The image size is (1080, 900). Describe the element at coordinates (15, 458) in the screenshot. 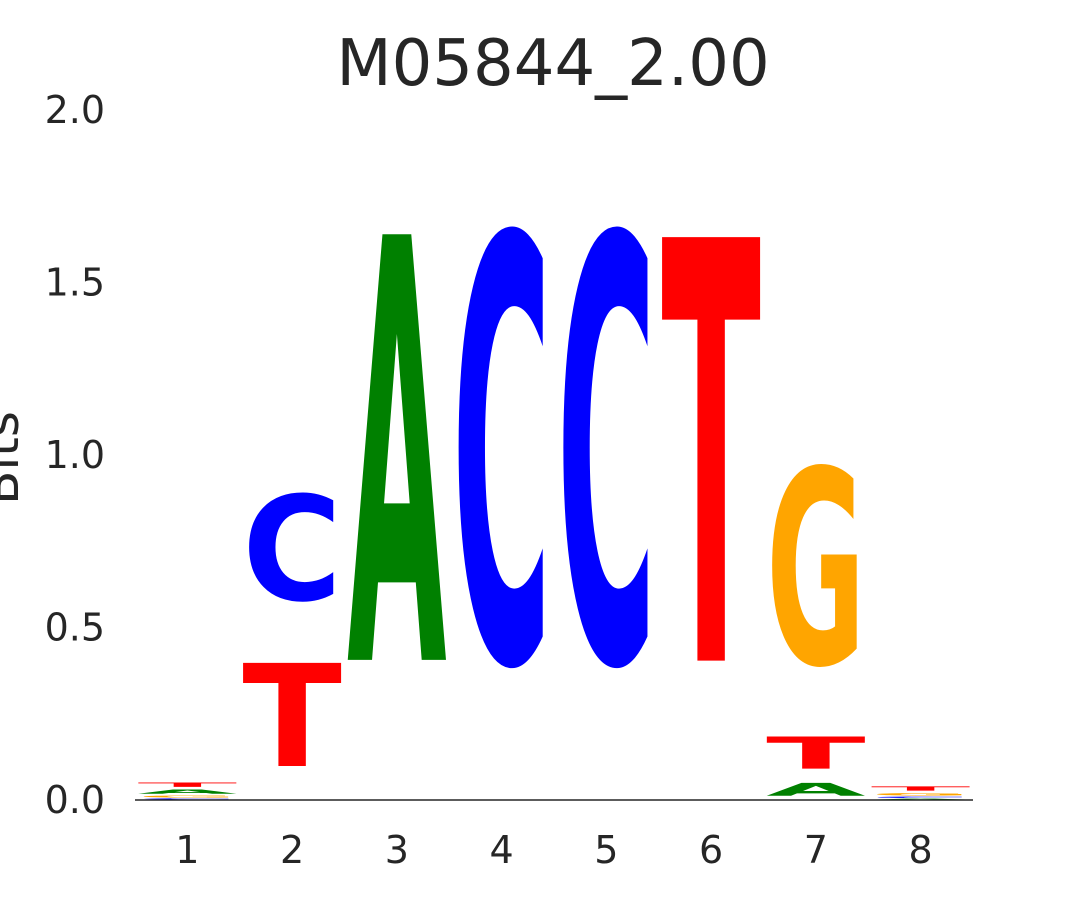

I see `y-axis-label: Bits` at that location.